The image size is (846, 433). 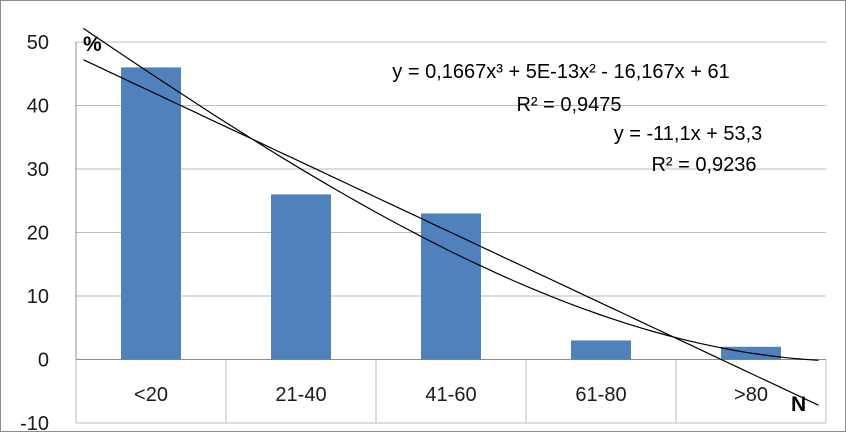 I want to click on y-tick-label: -10, so click(x=34, y=423).